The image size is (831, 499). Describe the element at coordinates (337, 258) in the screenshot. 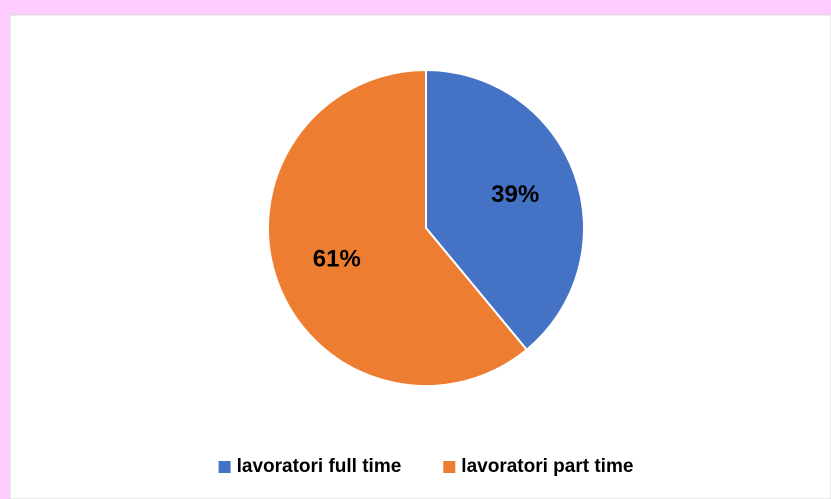

I see `data-label: 61%` at that location.